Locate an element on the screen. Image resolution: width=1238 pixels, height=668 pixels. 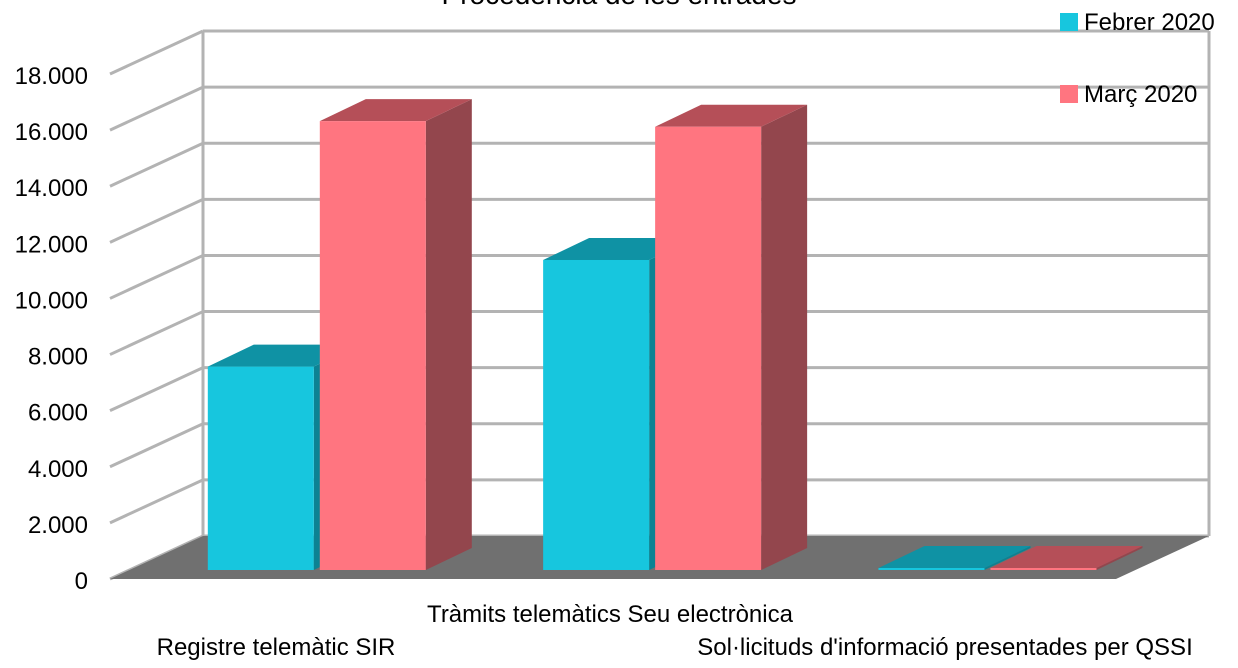
y-tick-label: 16.000 is located at coordinates (51, 132).